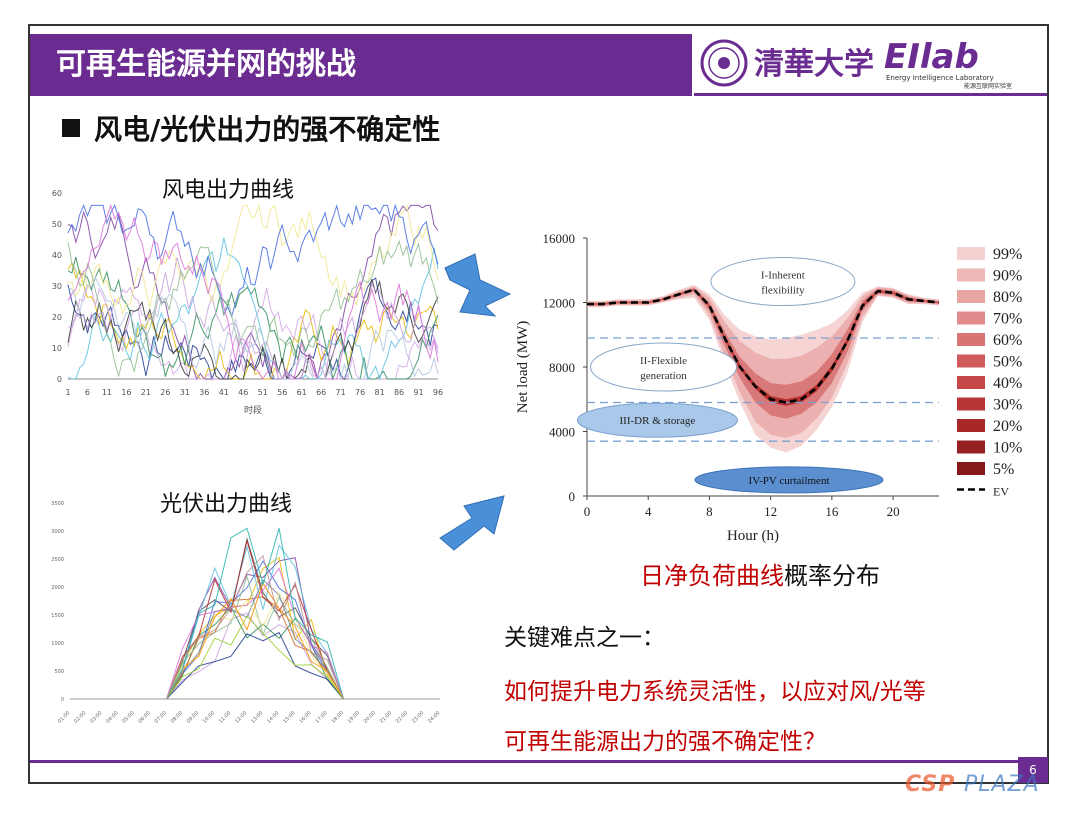  Describe the element at coordinates (763, 346) in the screenshot. I see `net-ev-line` at that location.